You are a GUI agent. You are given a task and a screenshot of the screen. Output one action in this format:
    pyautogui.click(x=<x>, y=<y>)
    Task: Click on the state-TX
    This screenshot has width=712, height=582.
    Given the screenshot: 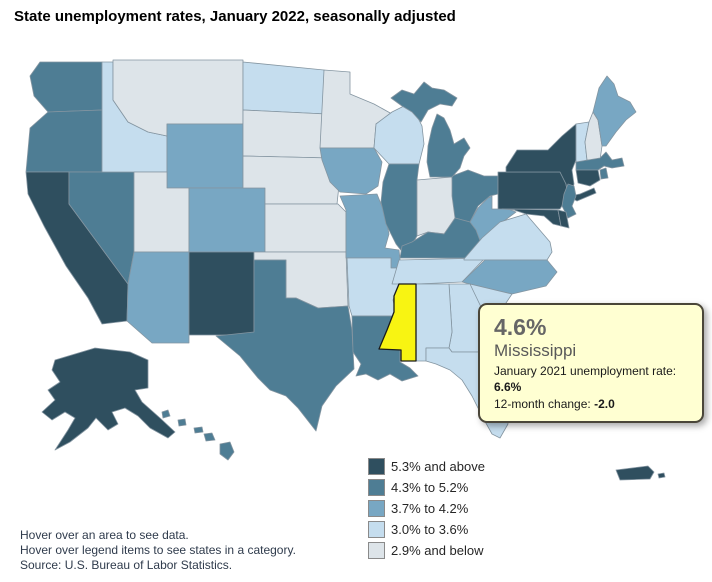 What is the action you would take?
    pyautogui.click(x=285, y=345)
    